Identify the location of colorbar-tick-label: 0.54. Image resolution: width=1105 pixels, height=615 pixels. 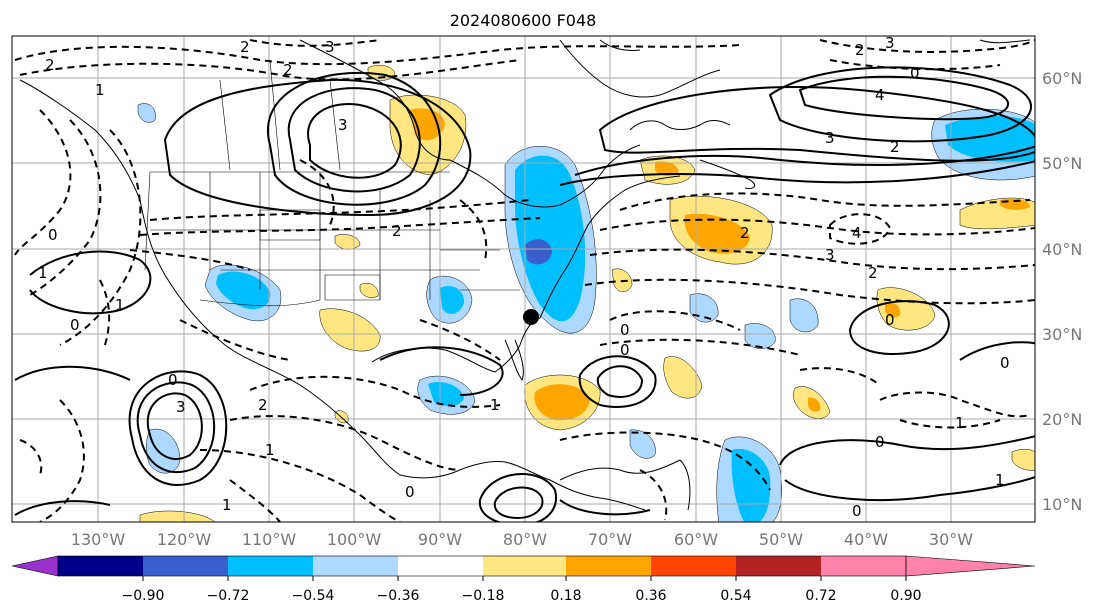
(735, 596).